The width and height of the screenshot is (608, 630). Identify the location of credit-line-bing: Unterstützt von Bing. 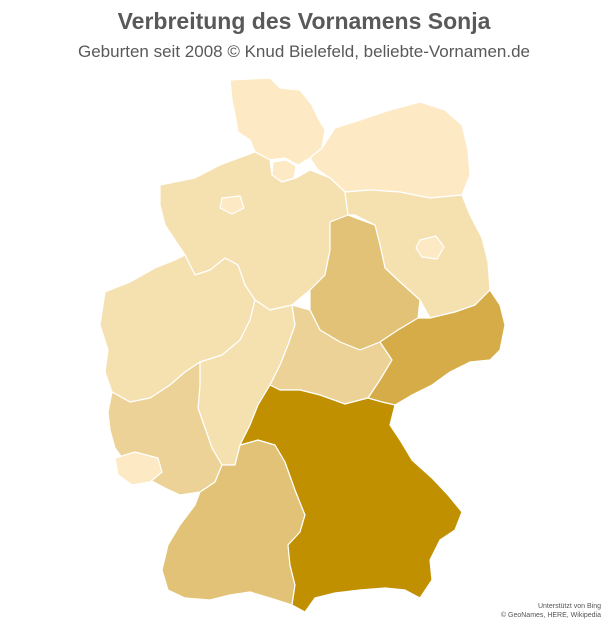
(569, 606).